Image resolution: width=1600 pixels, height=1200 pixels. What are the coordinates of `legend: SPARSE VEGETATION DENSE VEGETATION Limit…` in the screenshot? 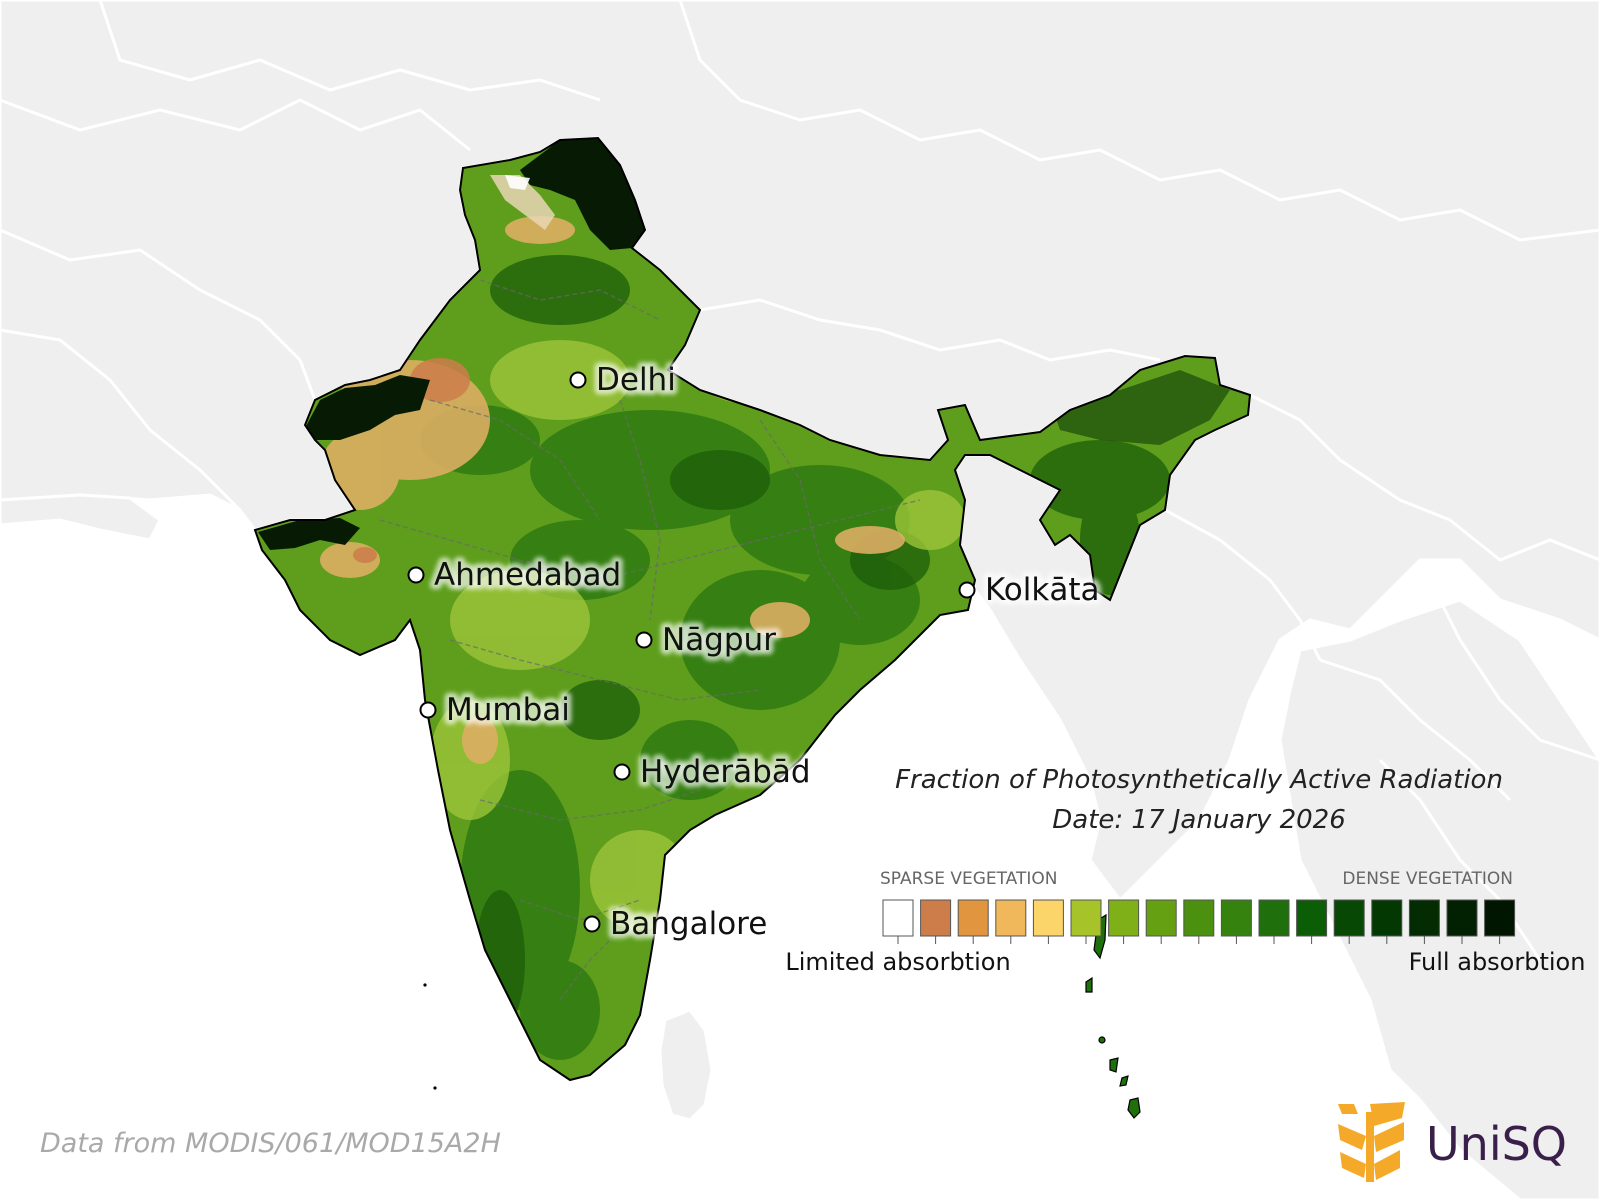 It's located at (1185, 922).